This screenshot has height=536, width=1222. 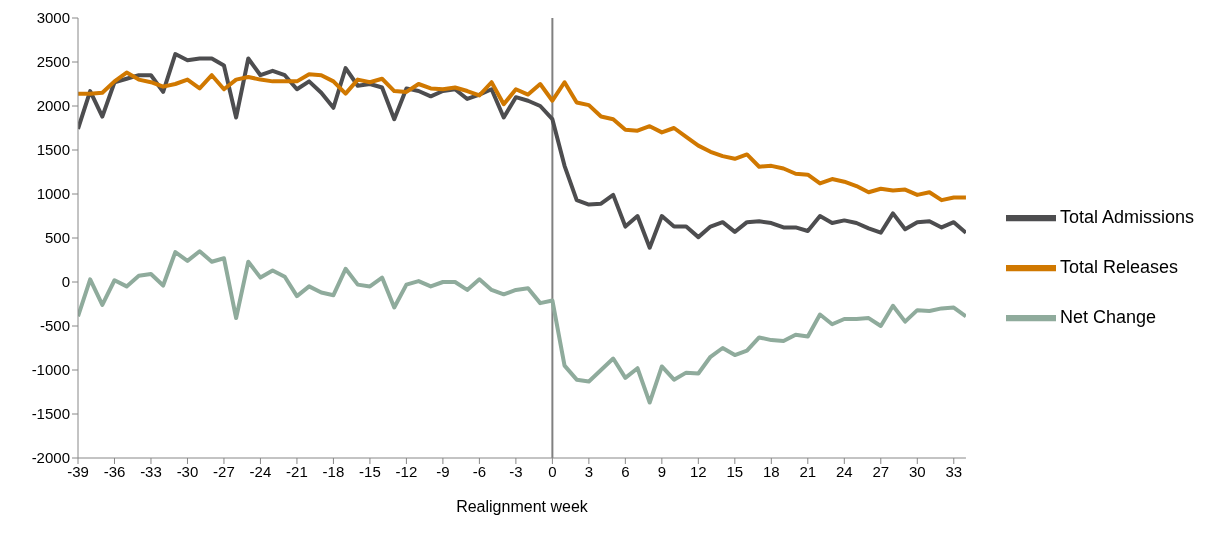 What do you see at coordinates (151, 471) in the screenshot?
I see `x-tick-label: -33` at bounding box center [151, 471].